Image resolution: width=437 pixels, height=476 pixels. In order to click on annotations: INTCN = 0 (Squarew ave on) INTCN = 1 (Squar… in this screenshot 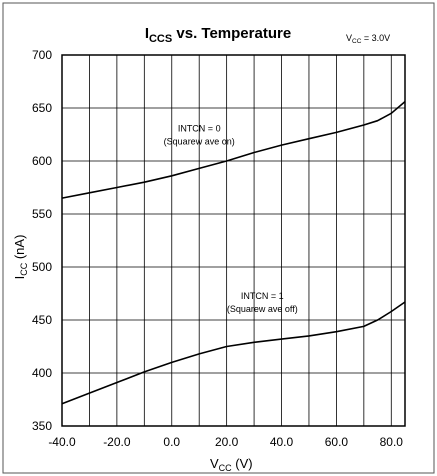, I will do `click(231, 218)`.